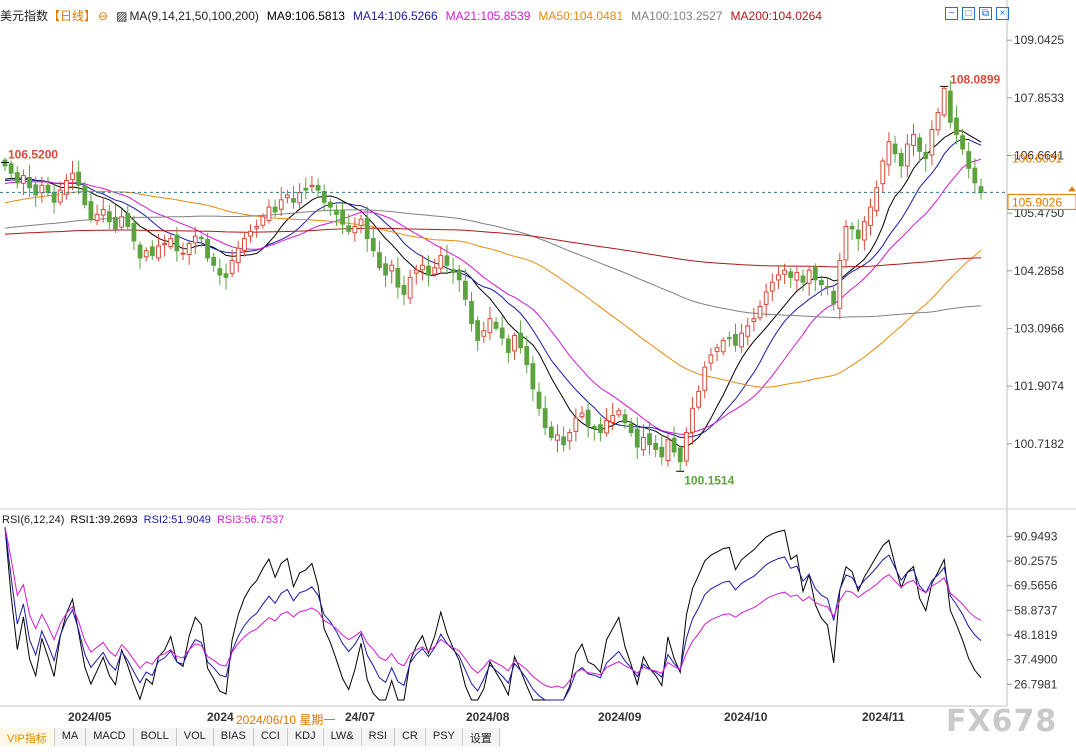 This screenshot has height=756, width=1076. Describe the element at coordinates (360, 717) in the screenshot. I see `time-label-2: 24/07` at that location.